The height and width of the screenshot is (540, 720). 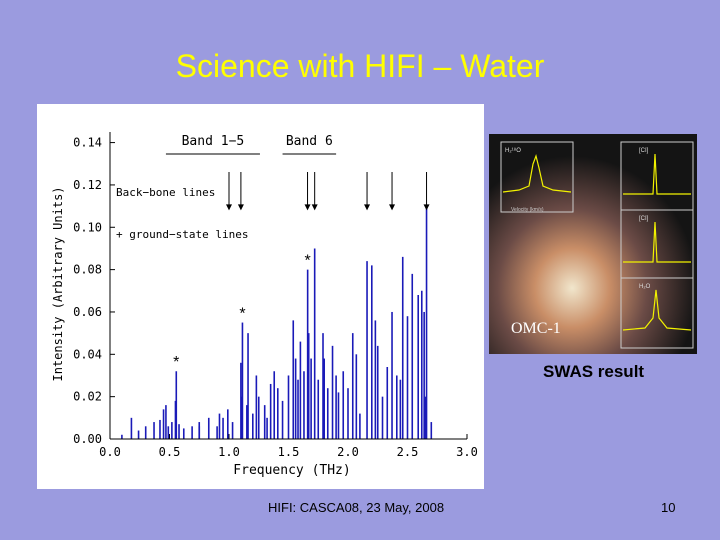 What do you see at coordinates (213, 141) in the screenshot?
I see `band-label: Band 1−5` at bounding box center [213, 141].